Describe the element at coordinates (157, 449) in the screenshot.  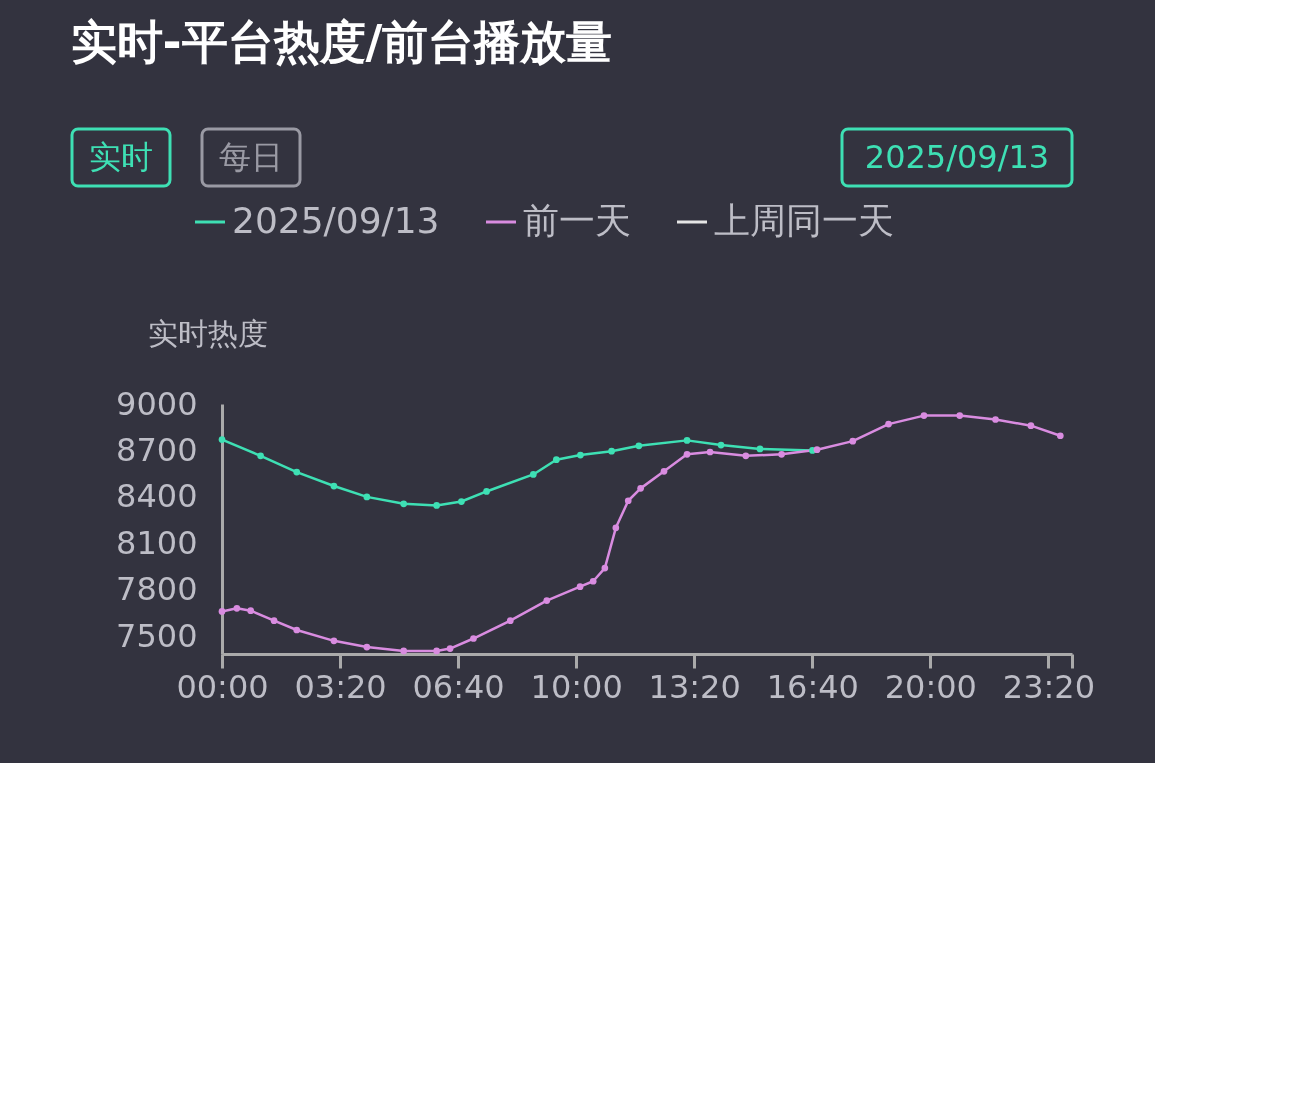
I see `y-tick-label: 8700` at that location.